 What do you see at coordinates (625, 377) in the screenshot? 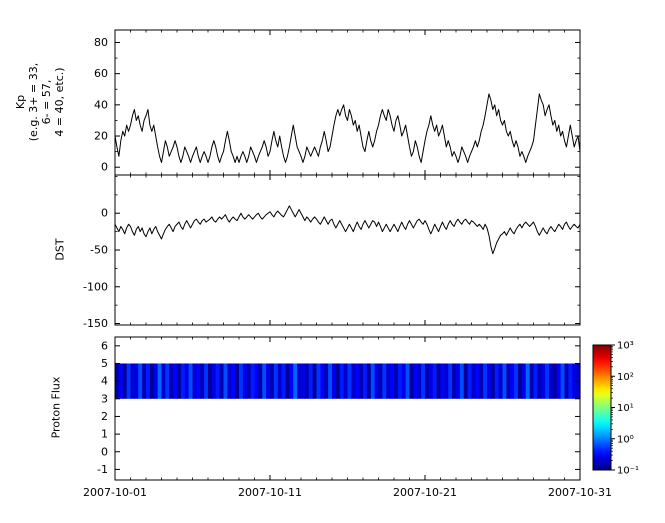
I see `colorbar-tick-label: 10²` at bounding box center [625, 377].